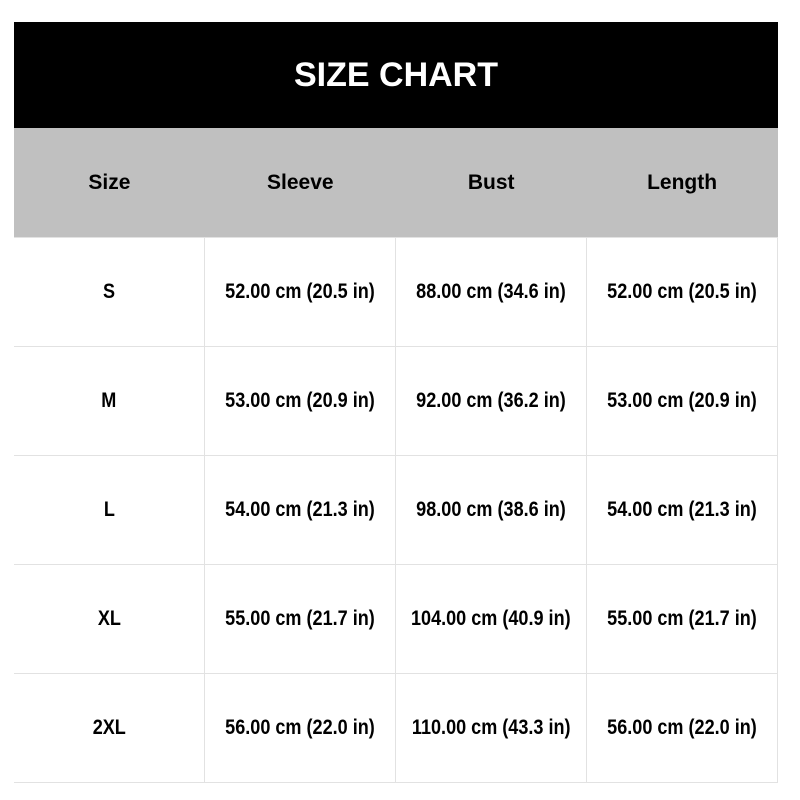 The image size is (800, 800). I want to click on cell-size: 2XL, so click(110, 728).